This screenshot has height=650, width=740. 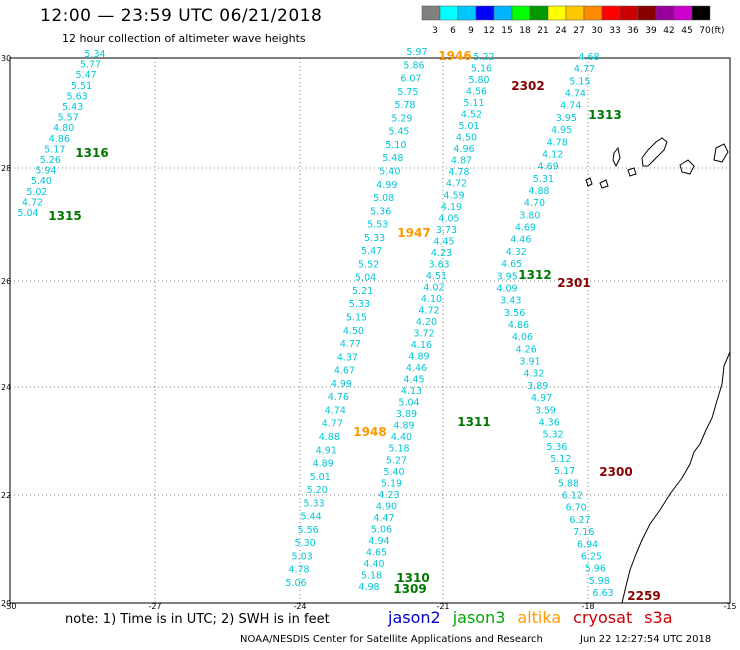 What do you see at coordinates (441, 253) in the screenshot?
I see `wave-height-label: 4.23` at bounding box center [441, 253].